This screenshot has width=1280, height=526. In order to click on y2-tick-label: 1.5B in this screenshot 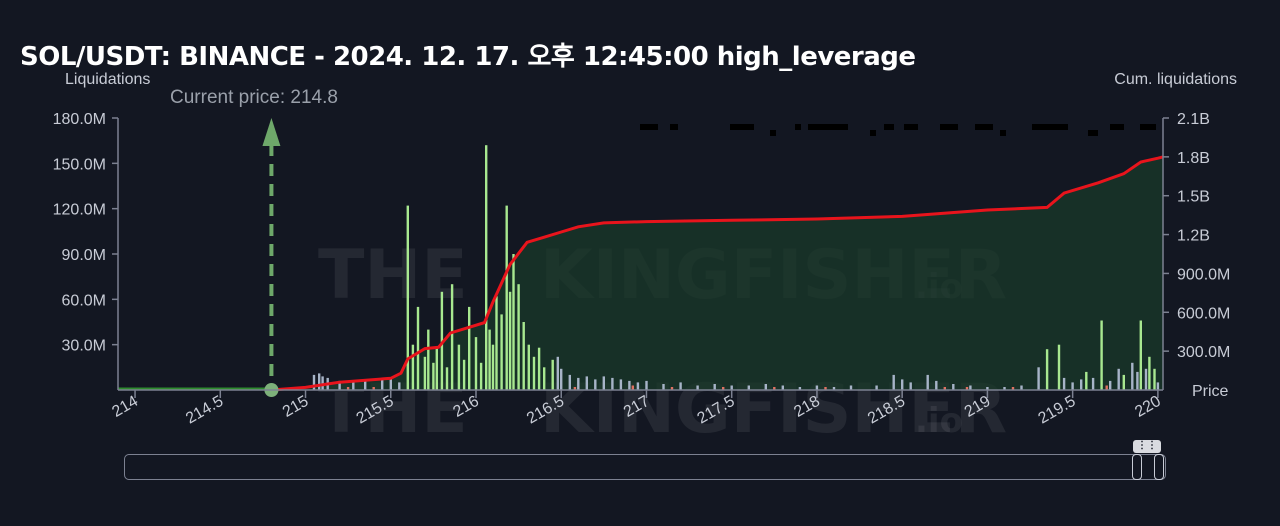, I will do `click(1193, 197)`.